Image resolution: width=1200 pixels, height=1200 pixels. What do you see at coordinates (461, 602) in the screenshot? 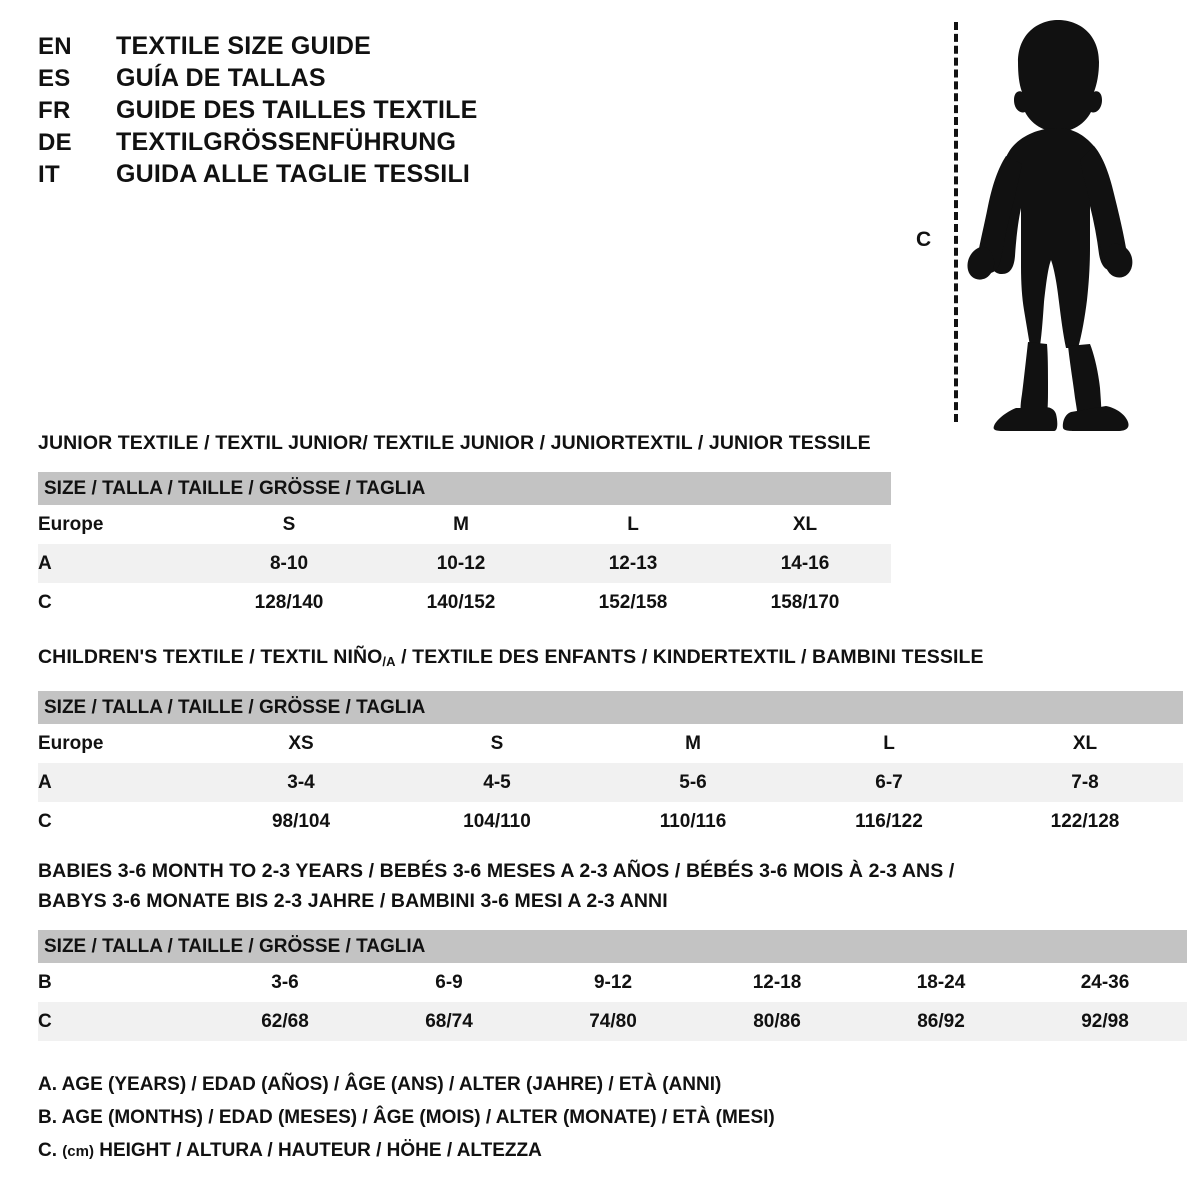
I see `cell-value: 140/152` at bounding box center [461, 602].